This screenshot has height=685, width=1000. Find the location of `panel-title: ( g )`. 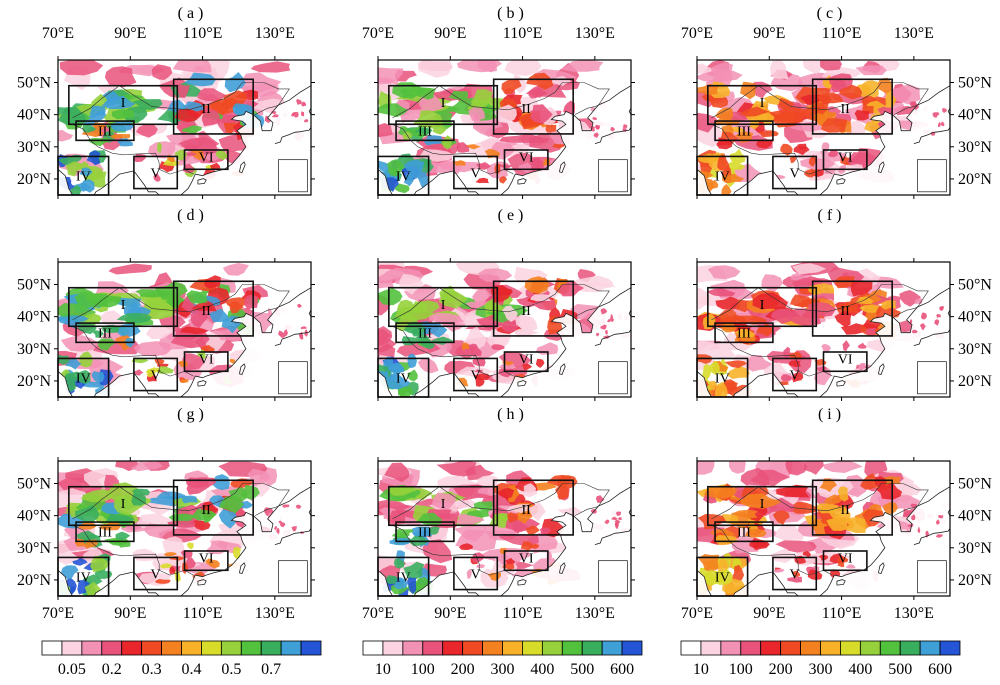

panel-title: ( g ) is located at coordinates (190, 414).